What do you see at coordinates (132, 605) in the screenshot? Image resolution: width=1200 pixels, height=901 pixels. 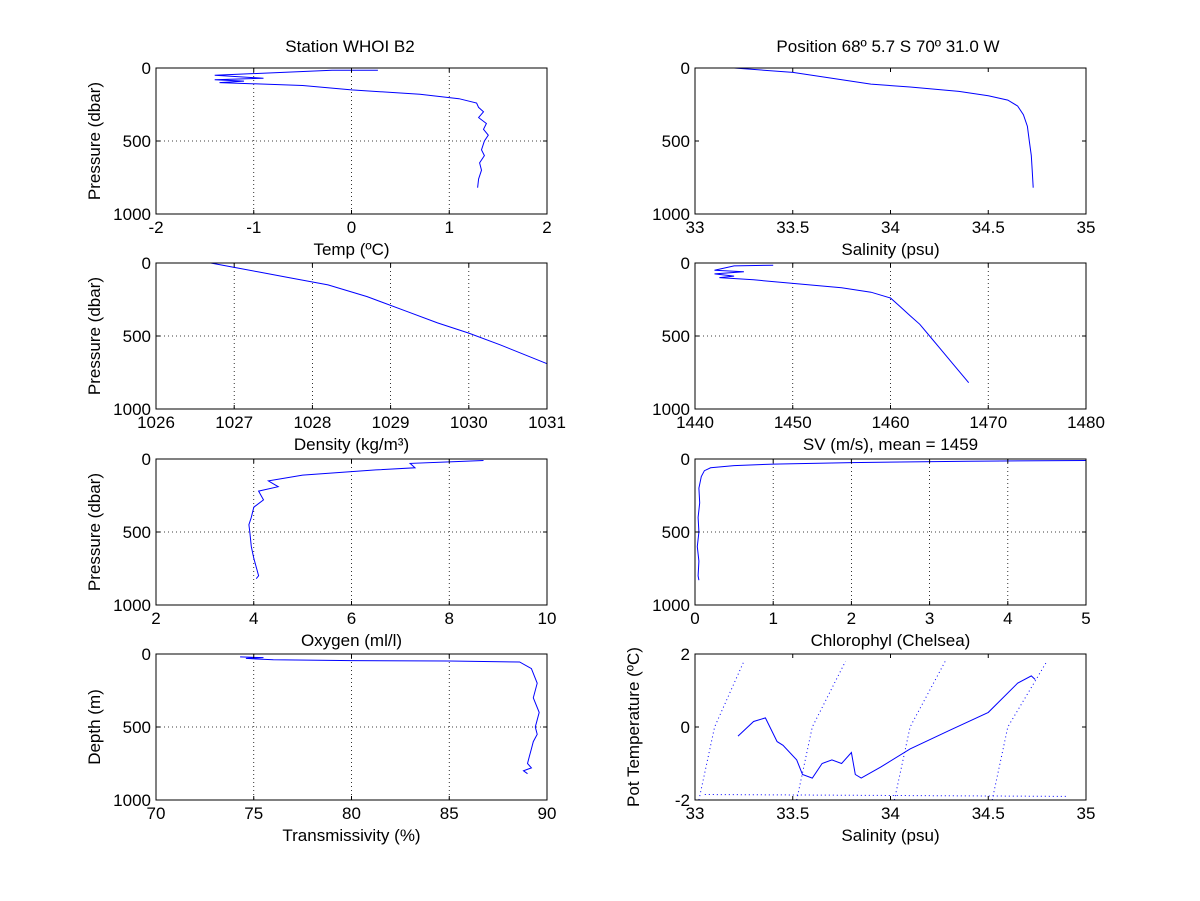 I see `oxygen-ytick-label-2: 1000` at bounding box center [132, 605].